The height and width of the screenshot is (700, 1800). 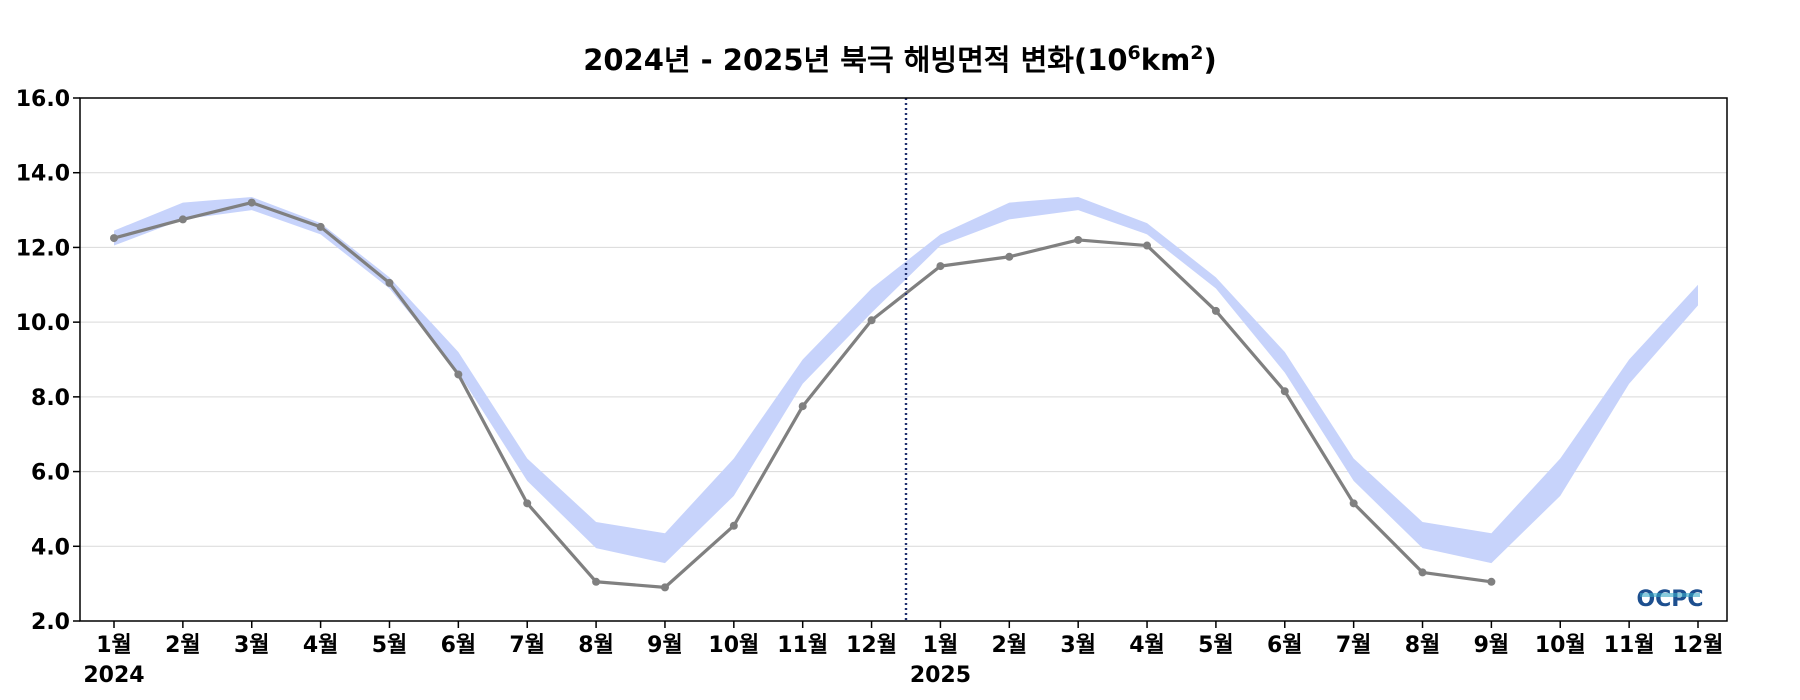 I want to click on chart-title-end: ), so click(x=1210, y=60).